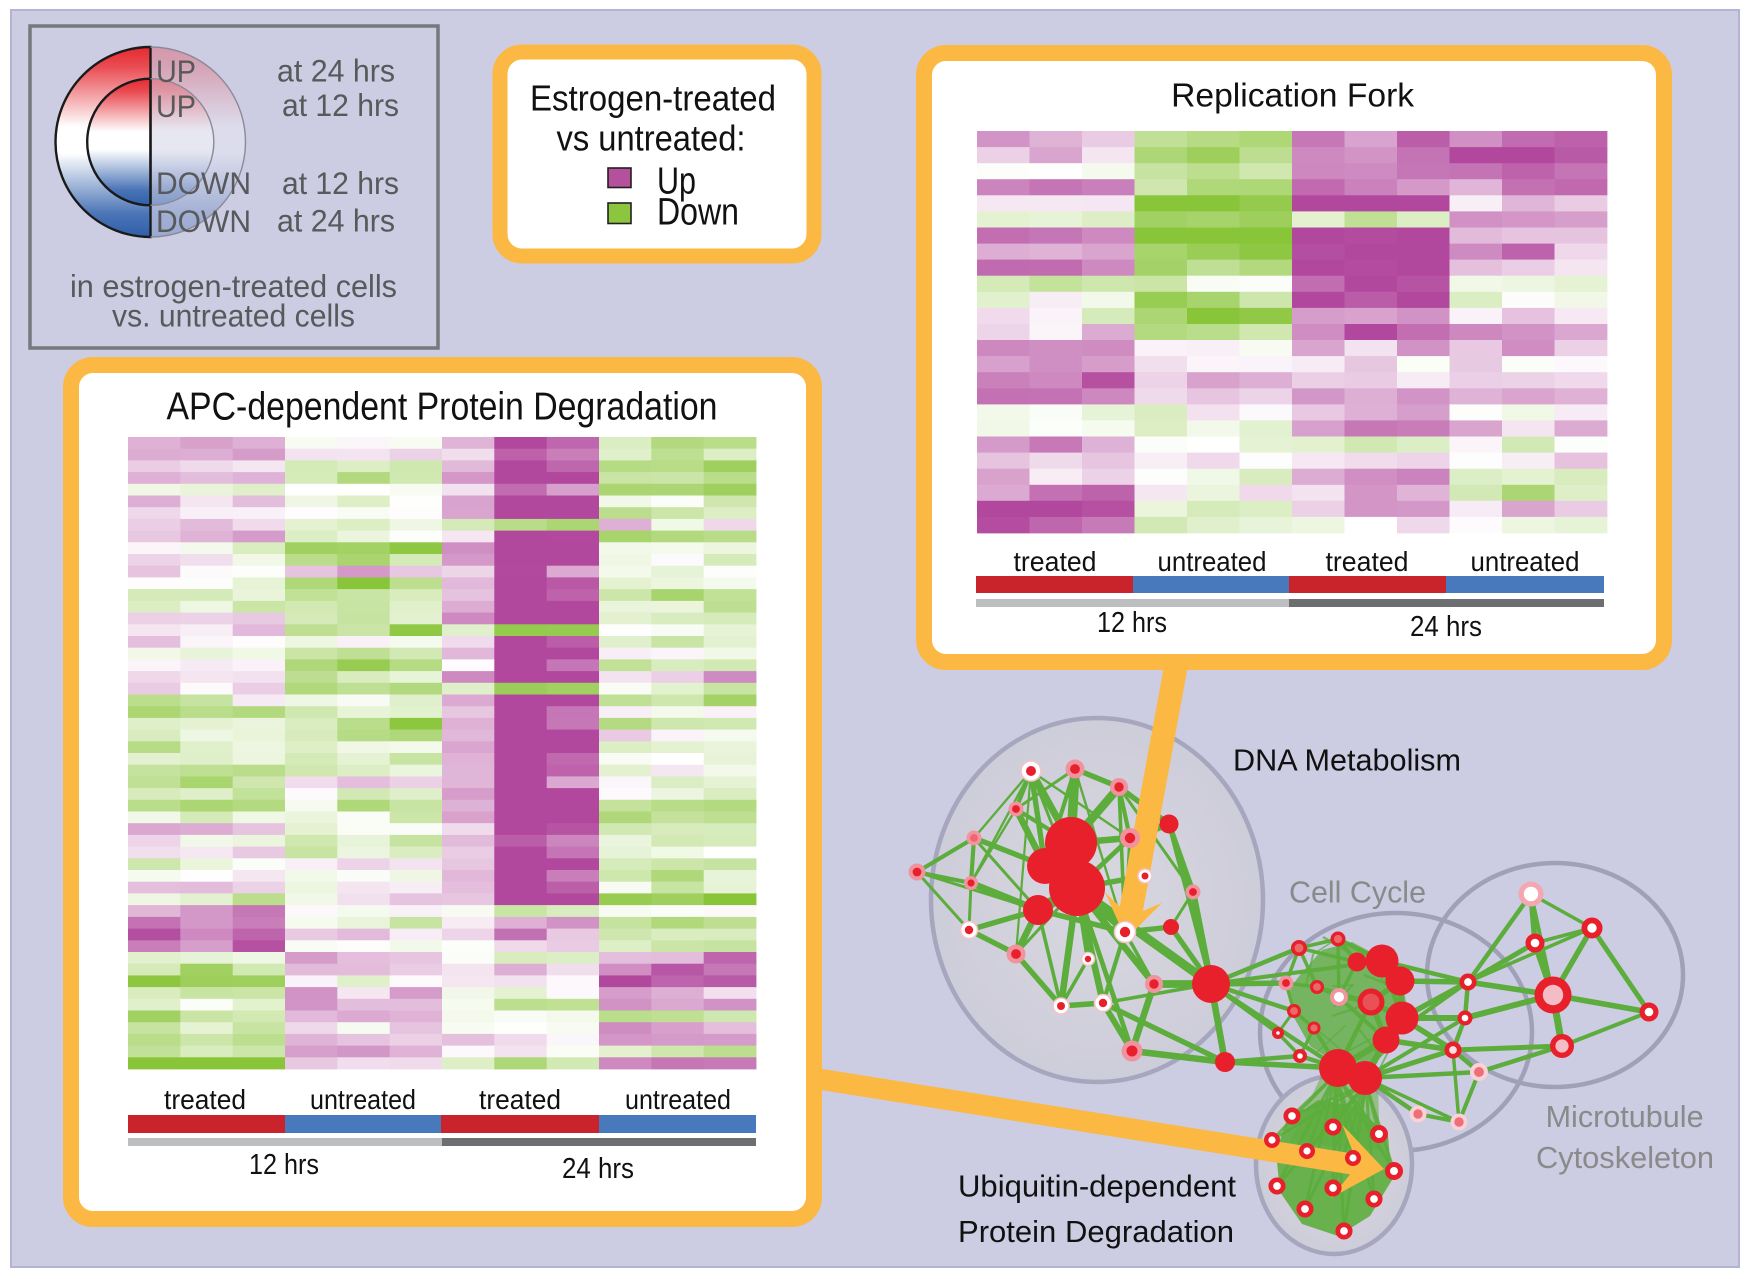 The image size is (1750, 1279). I want to click on svg-text: Cell Cycle, so click(1357, 893).